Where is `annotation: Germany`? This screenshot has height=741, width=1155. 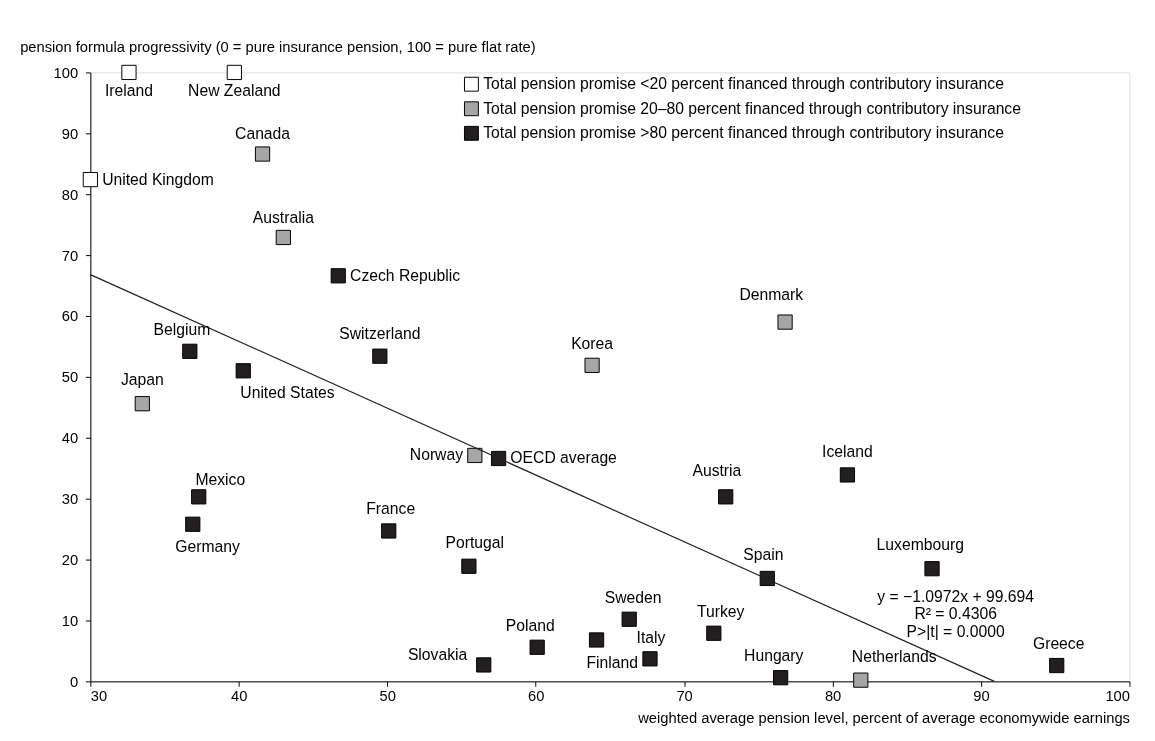
annotation: Germany is located at coordinates (207, 546).